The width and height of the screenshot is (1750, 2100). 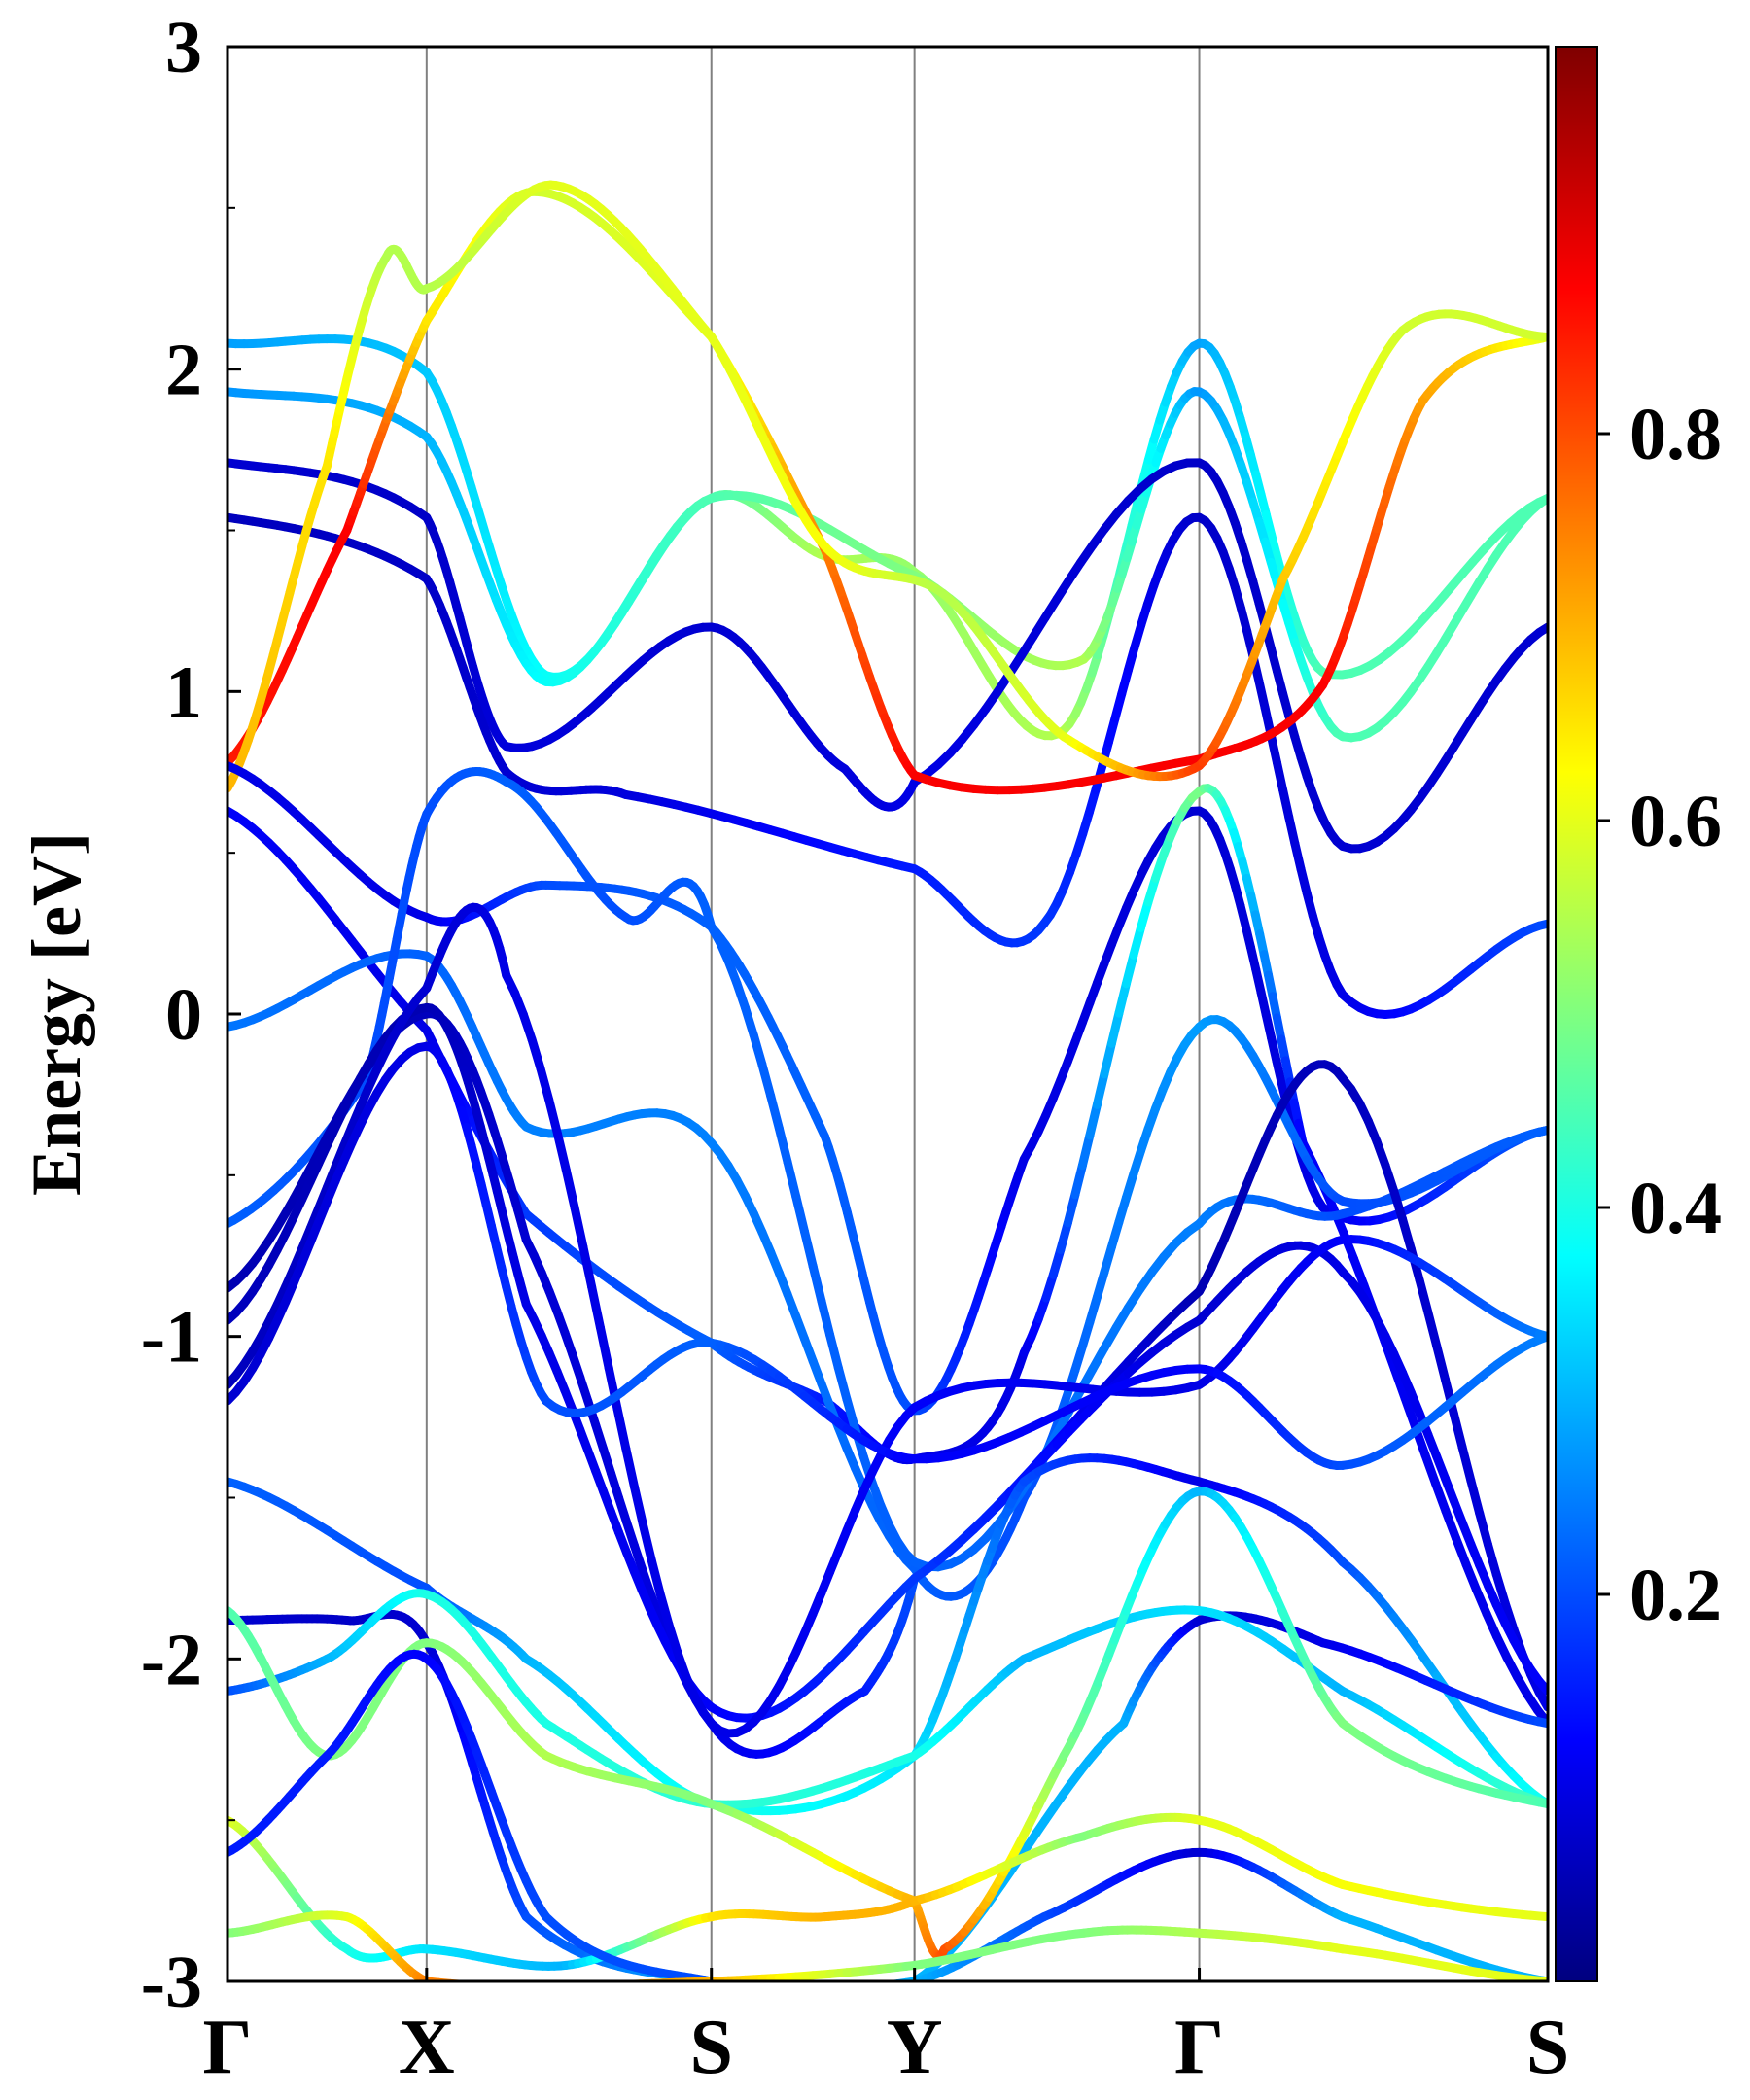 What do you see at coordinates (1675, 434) in the screenshot?
I see `colorbar-tick-label: 0.8` at bounding box center [1675, 434].